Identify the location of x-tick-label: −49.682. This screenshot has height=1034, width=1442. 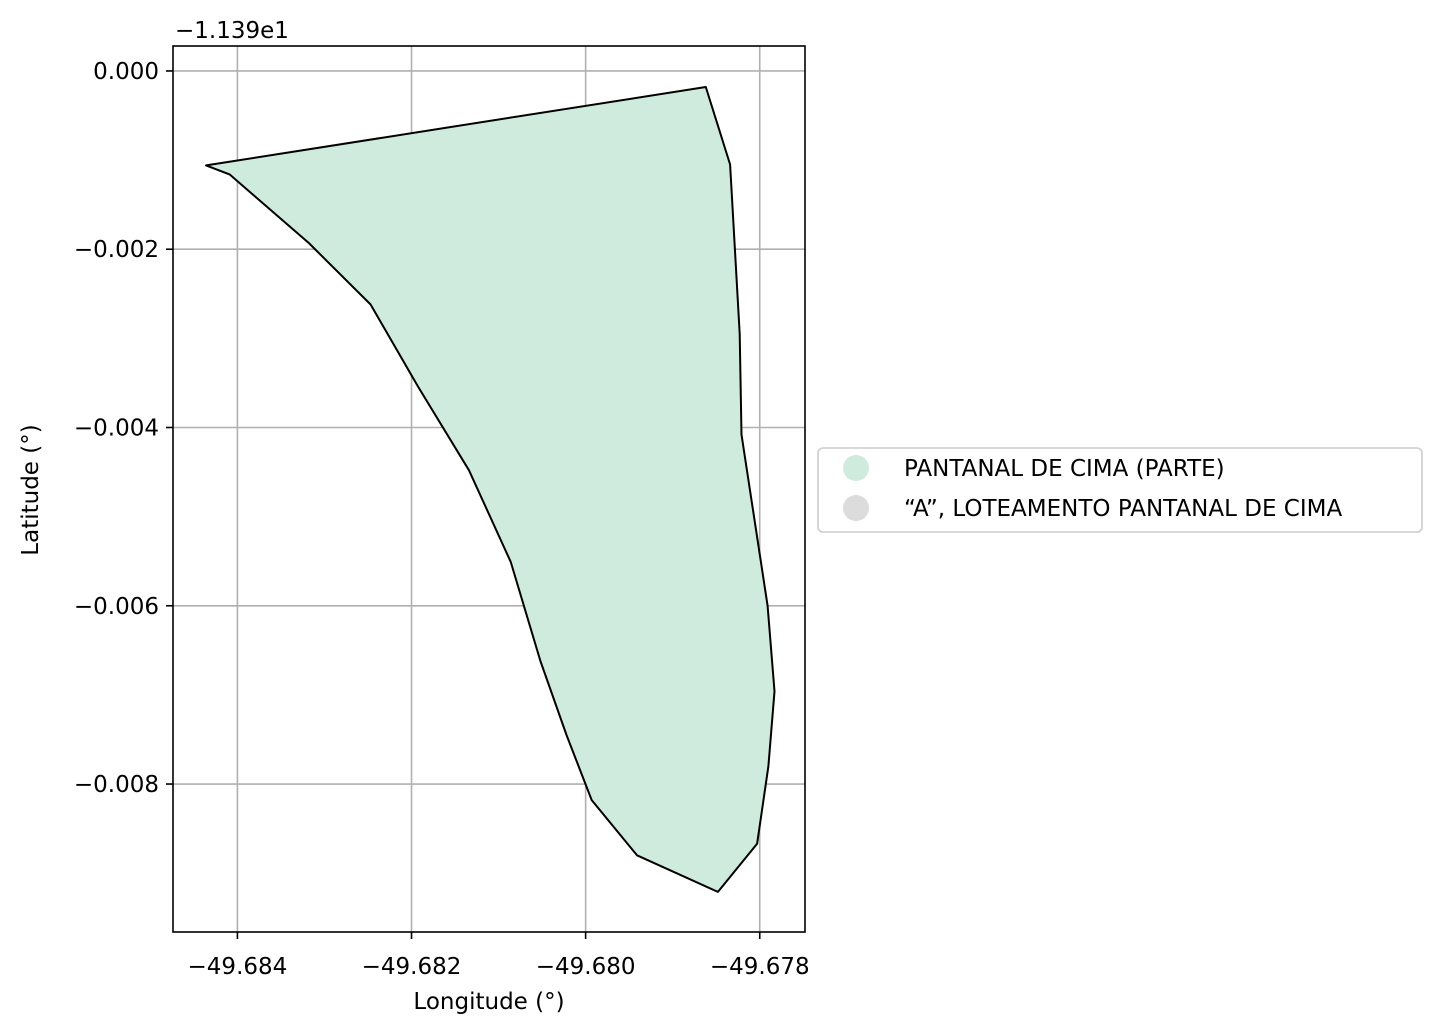
(412, 967).